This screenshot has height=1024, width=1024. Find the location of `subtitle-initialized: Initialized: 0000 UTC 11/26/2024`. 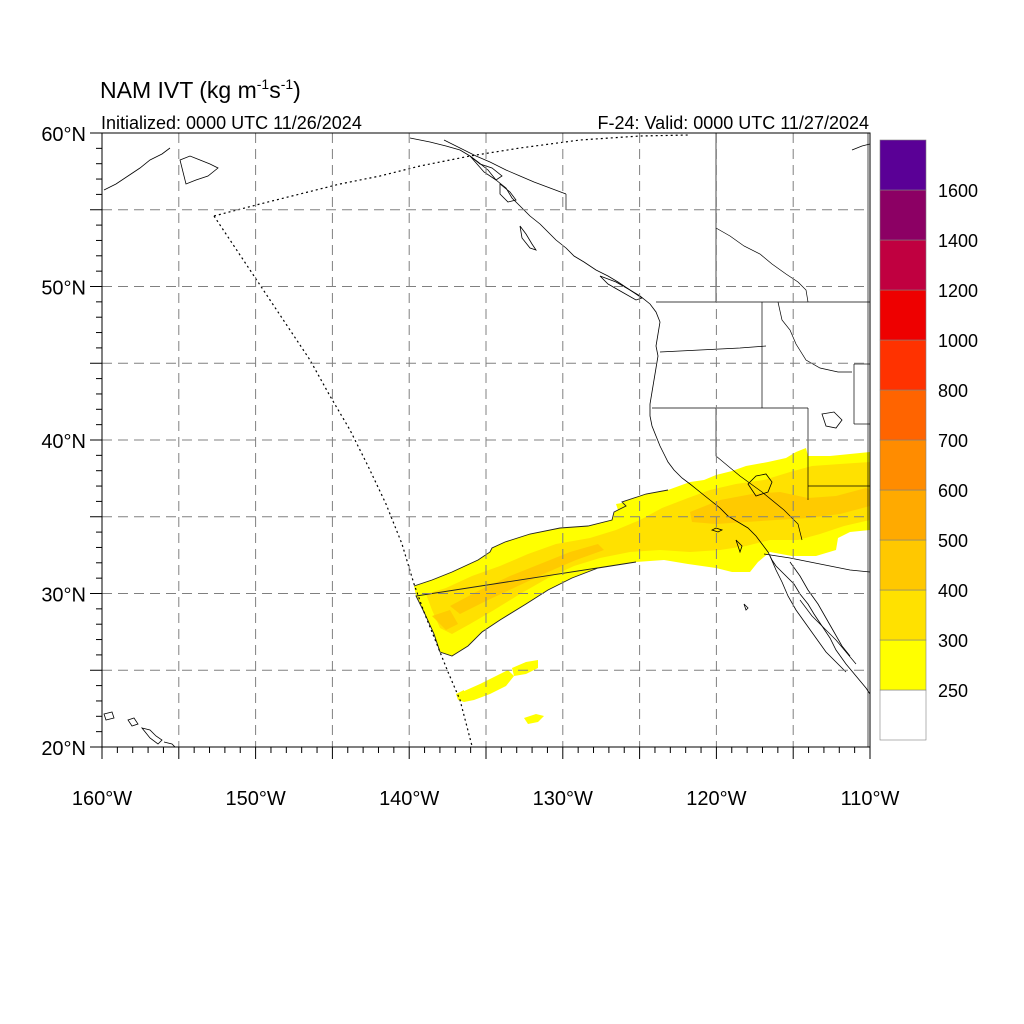

subtitle-initialized: Initialized: 0000 UTC 11/26/2024 is located at coordinates (231, 123).